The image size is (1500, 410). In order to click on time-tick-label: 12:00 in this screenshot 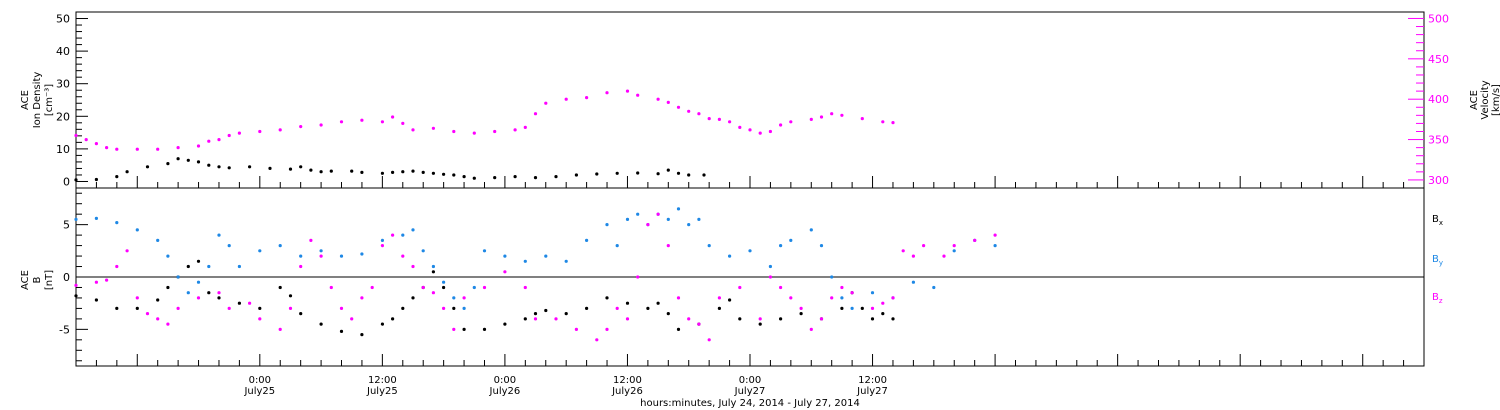, I will do `click(627, 380)`.